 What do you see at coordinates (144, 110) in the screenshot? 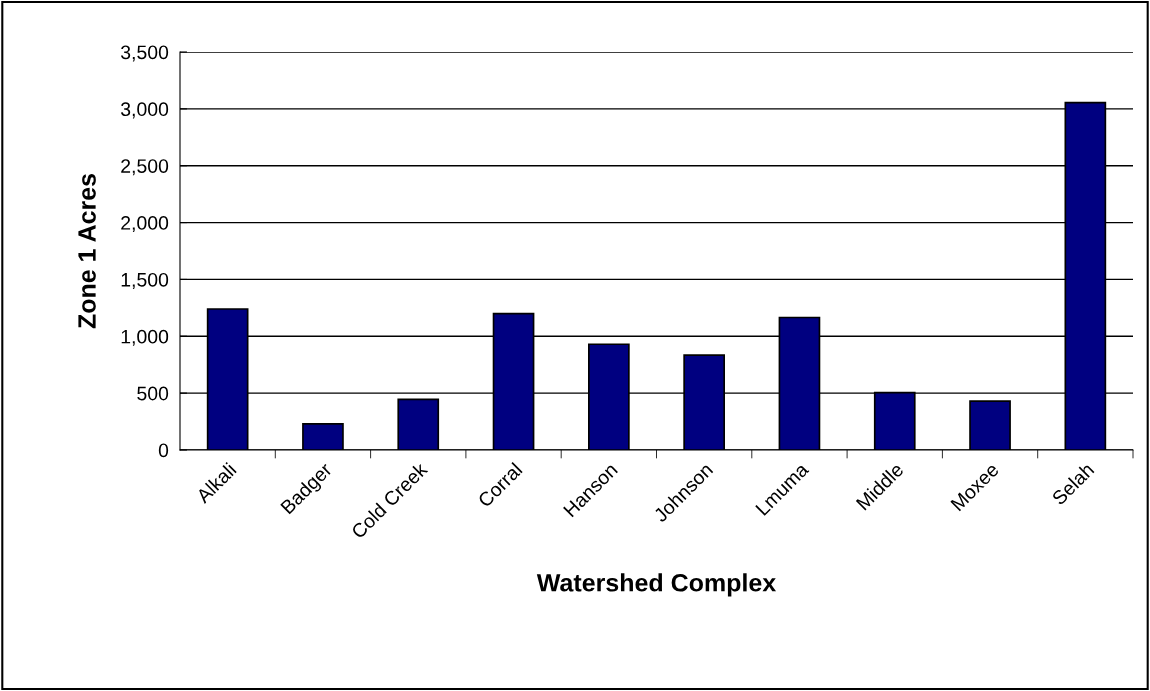
I see `y-tick-label: 3,000` at bounding box center [144, 110].